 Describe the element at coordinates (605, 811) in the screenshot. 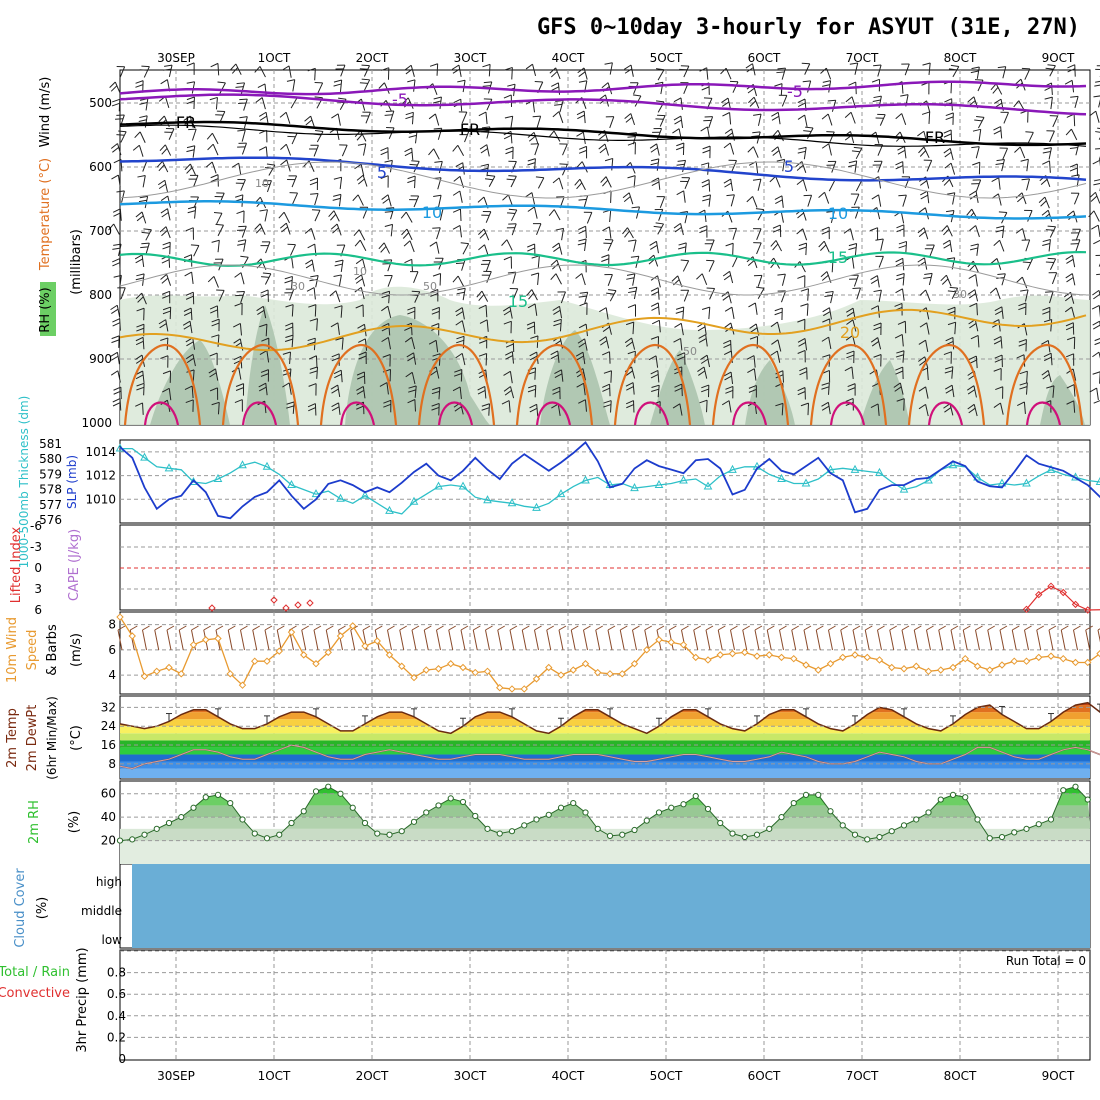

I see `rh-color-band` at that location.